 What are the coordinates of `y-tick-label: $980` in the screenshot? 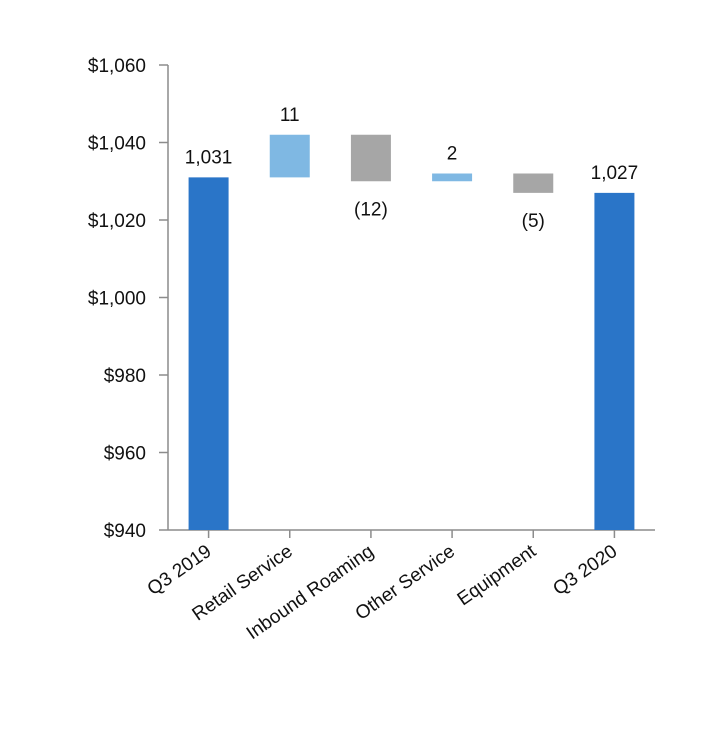 It's located at (125, 376).